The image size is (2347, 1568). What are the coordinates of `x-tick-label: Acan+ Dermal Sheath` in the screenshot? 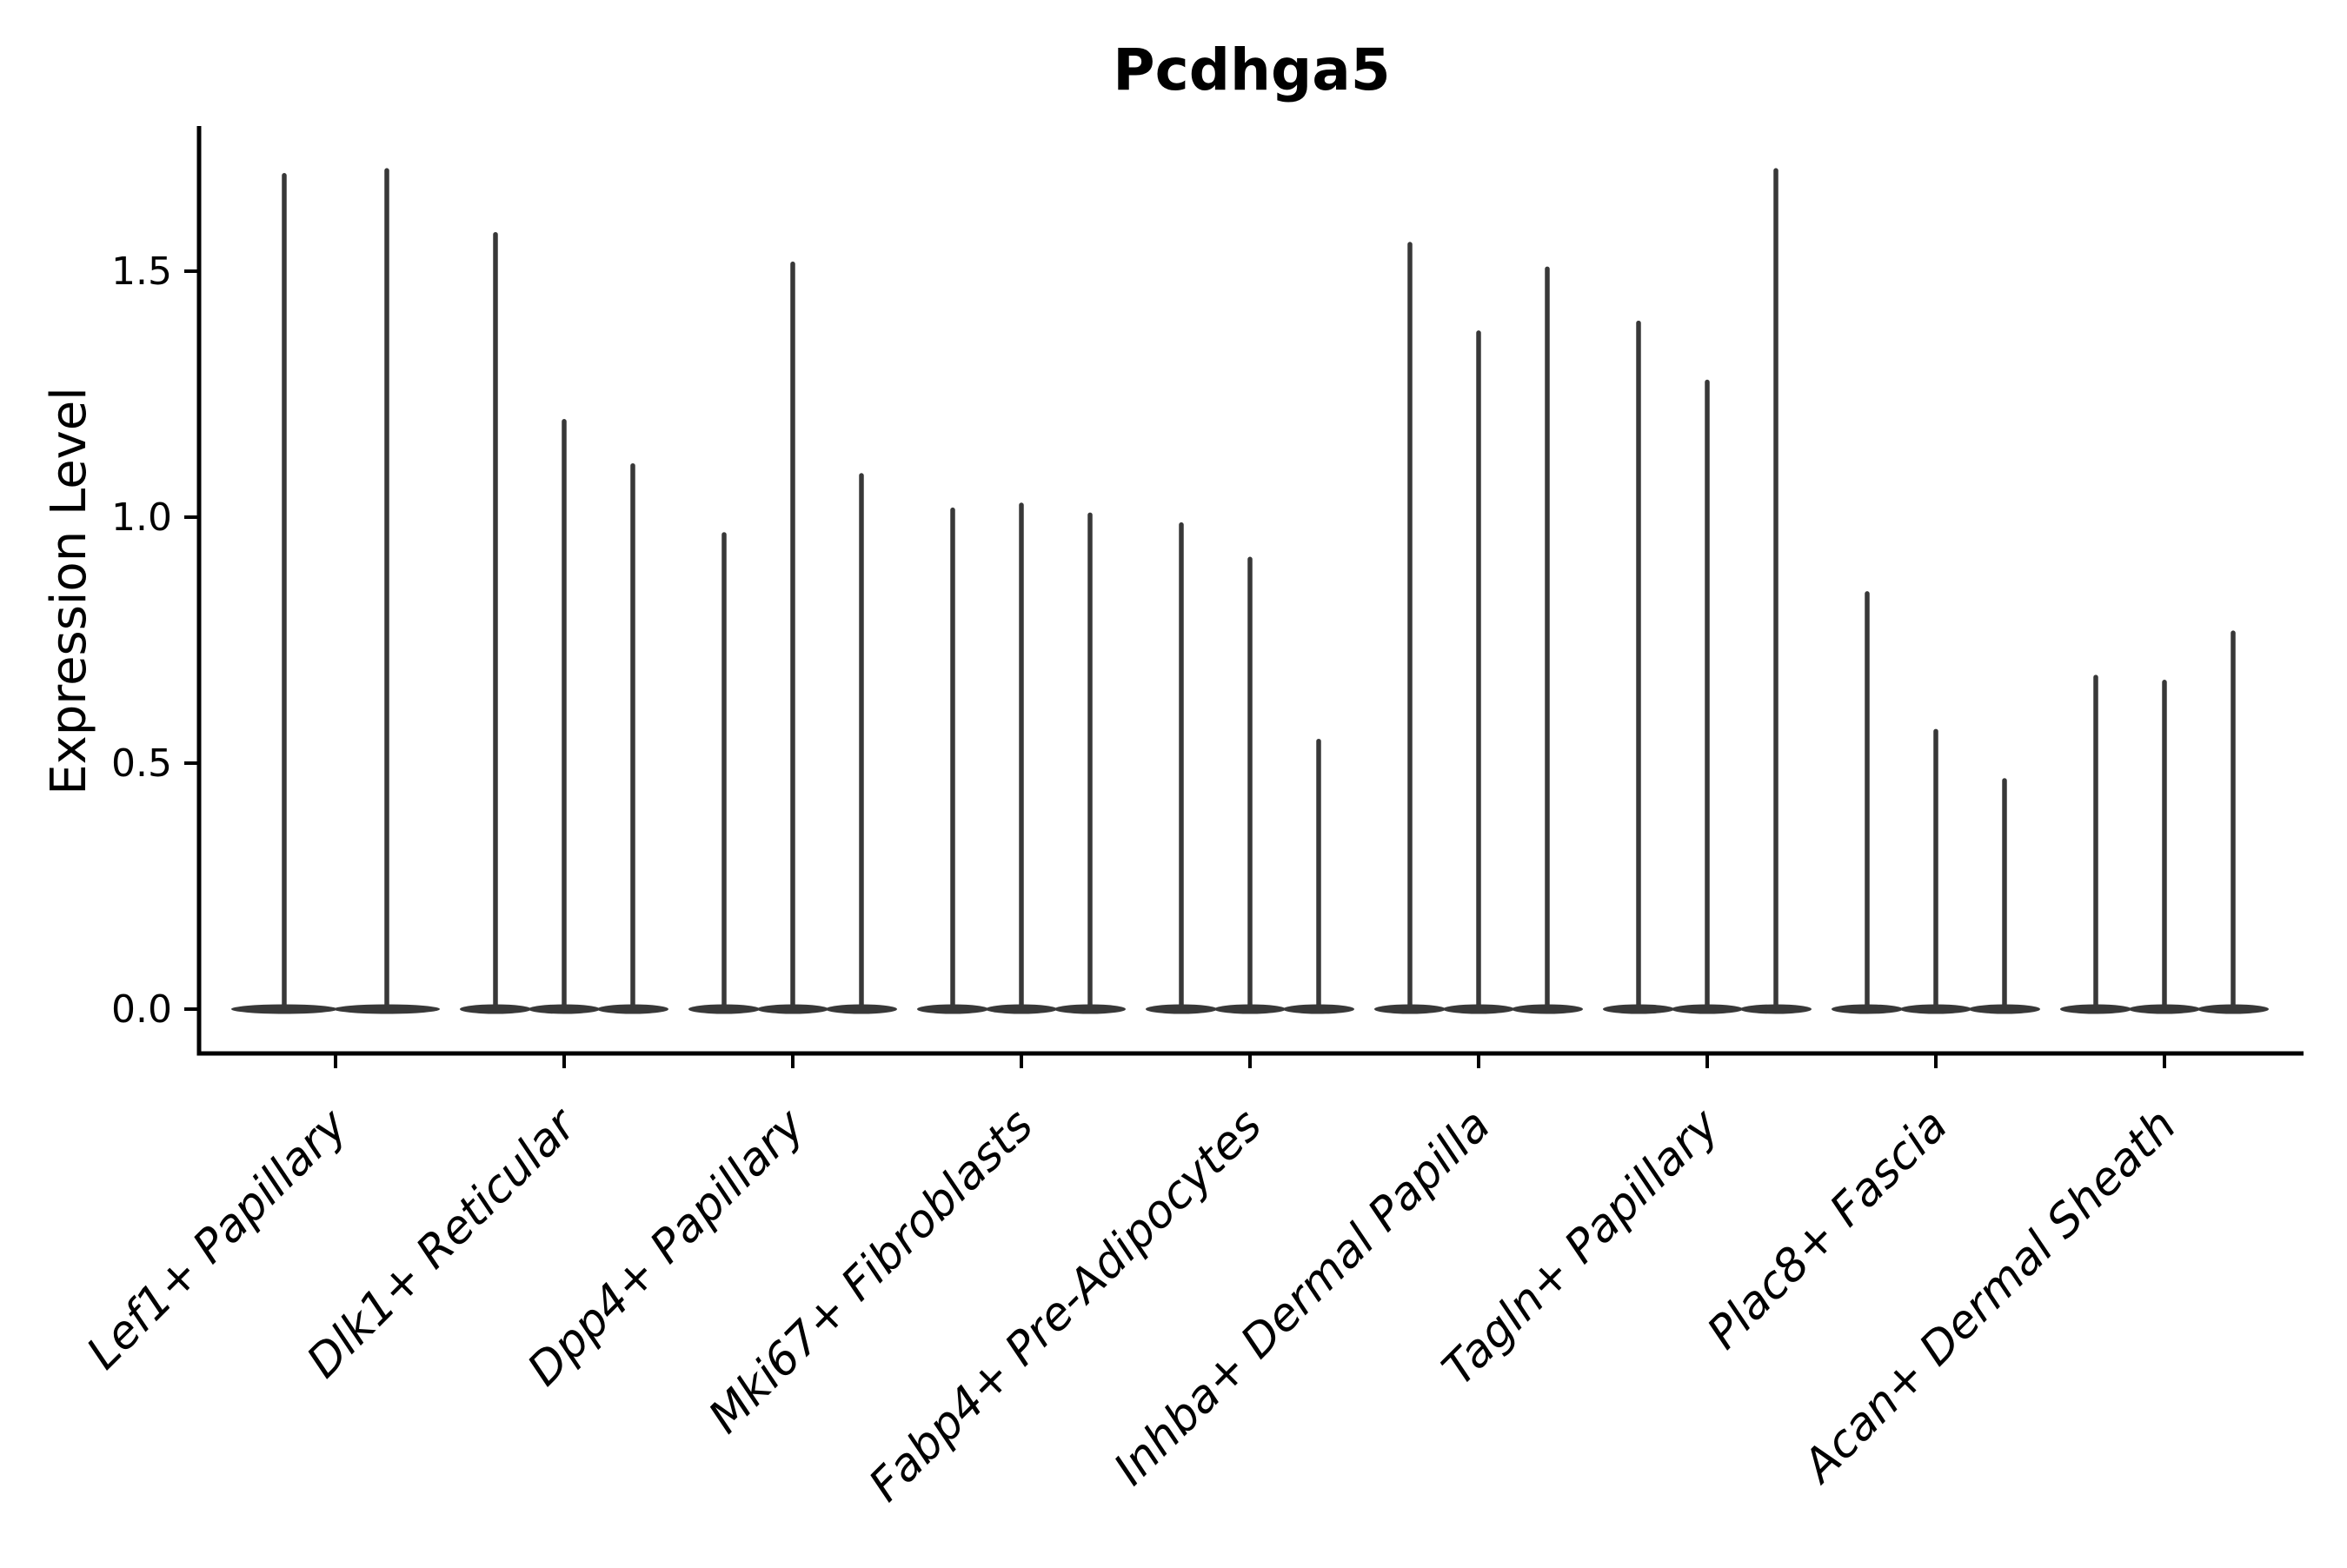 It's located at (1989, 1297).